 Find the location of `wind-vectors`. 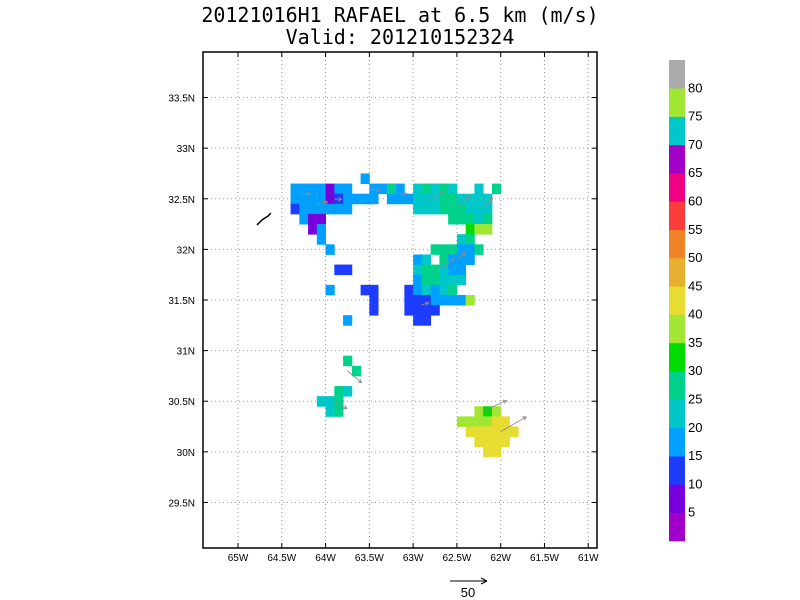

wind-vectors is located at coordinates (413, 309).